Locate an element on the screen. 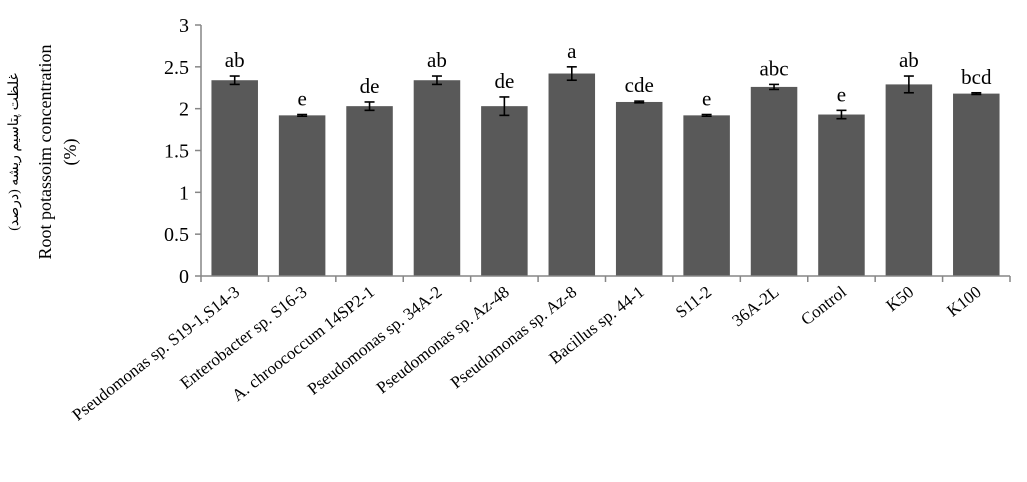 This screenshot has width=1027, height=482. y-tick-label: 2.5 is located at coordinates (176, 68).